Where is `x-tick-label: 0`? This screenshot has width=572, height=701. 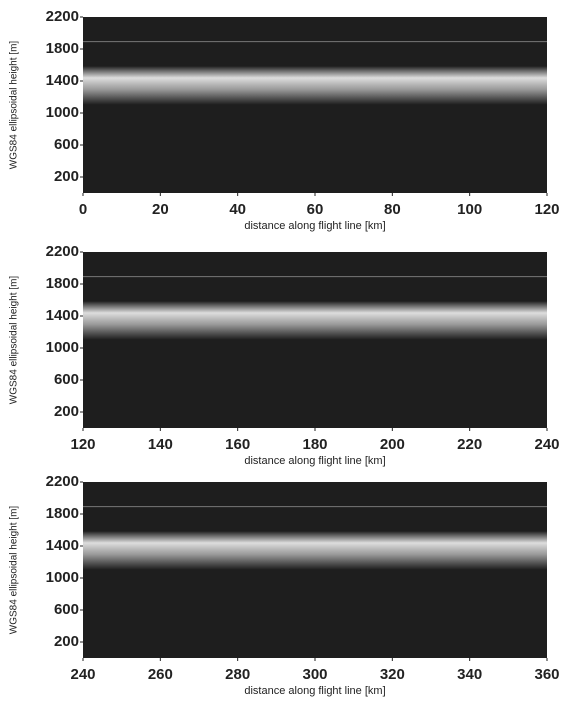
x-tick-label: 0 is located at coordinates (83, 209).